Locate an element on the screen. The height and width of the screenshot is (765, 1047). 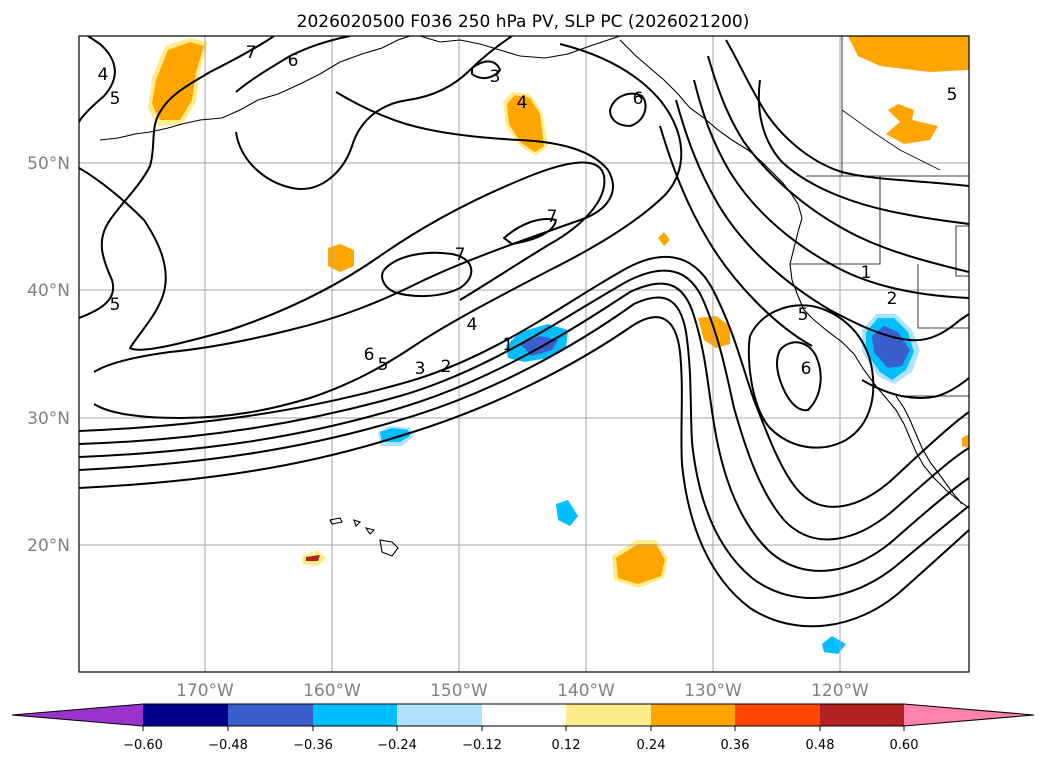
pv-blob-subtropical-core is located at coordinates (640, 564).